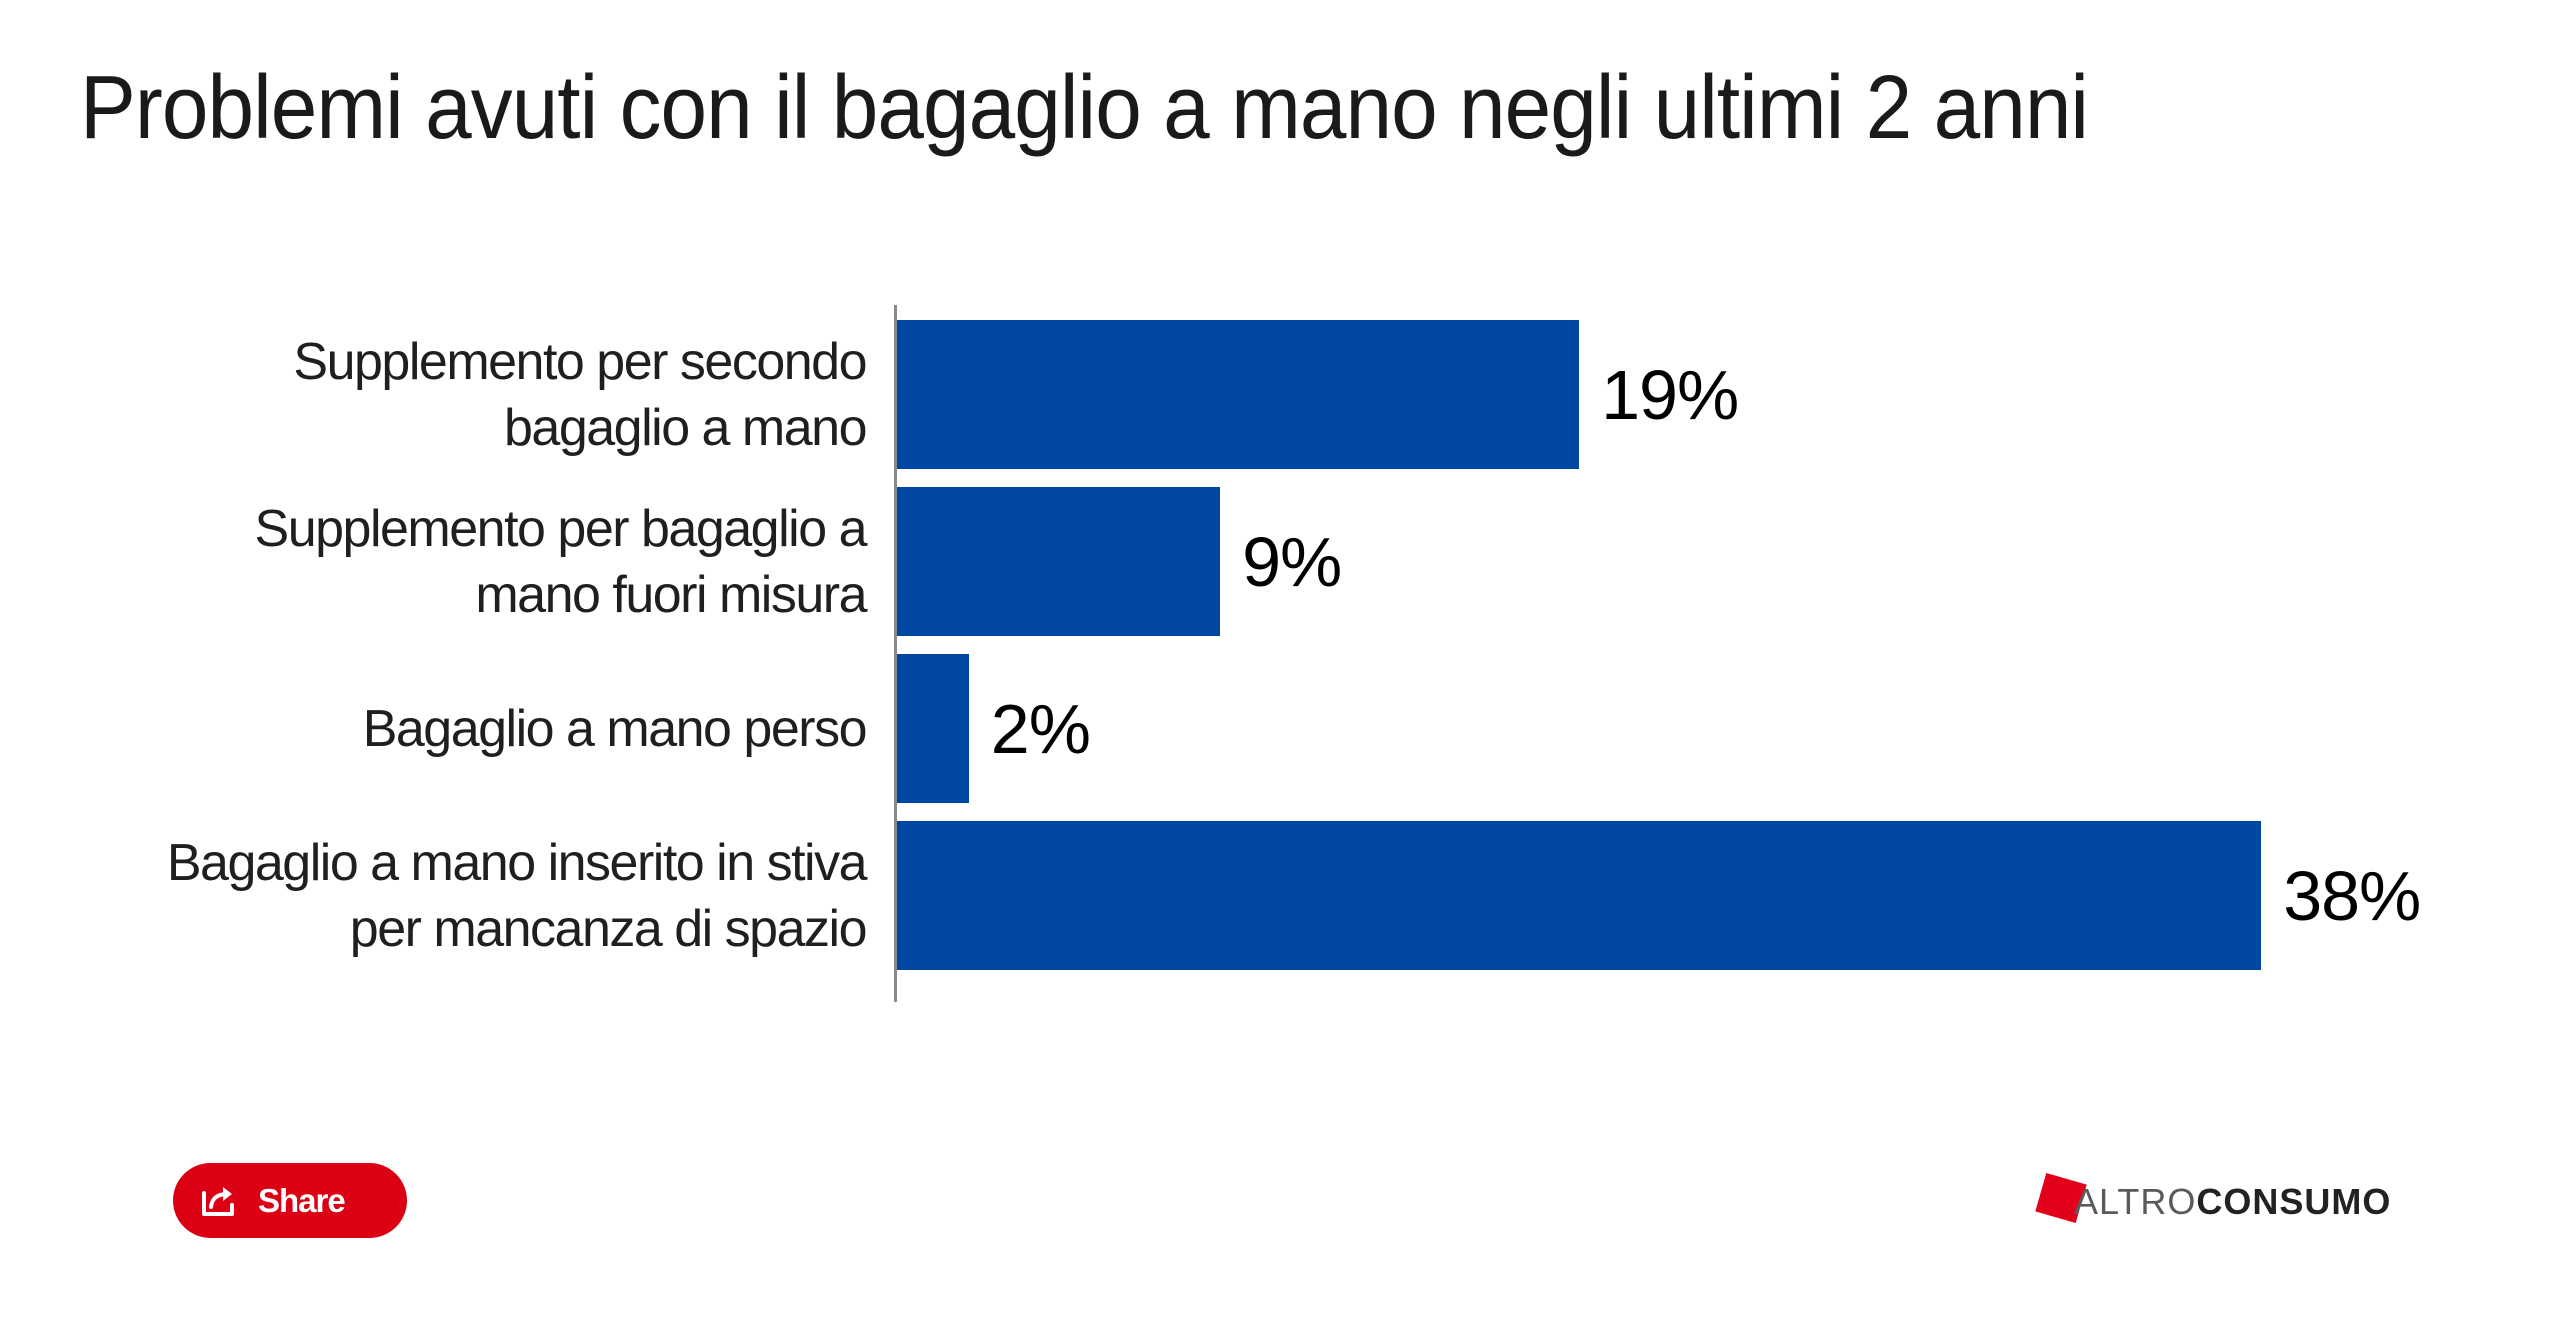  I want to click on category-label-line: Supplemento per bagaglio a, so click(561, 528).